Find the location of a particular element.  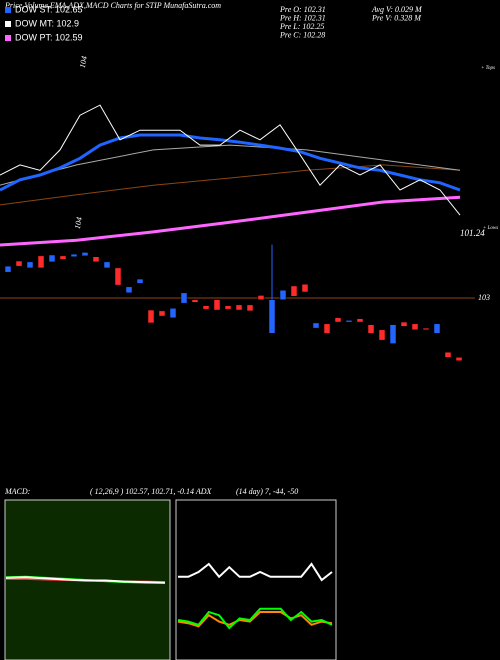

top-label: 104 is located at coordinates (83, 61).